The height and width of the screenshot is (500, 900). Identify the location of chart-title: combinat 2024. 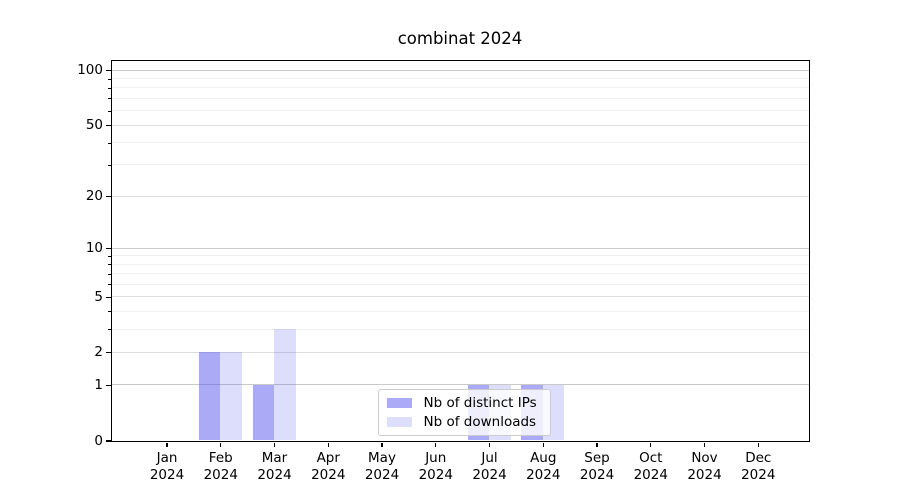
(460, 38).